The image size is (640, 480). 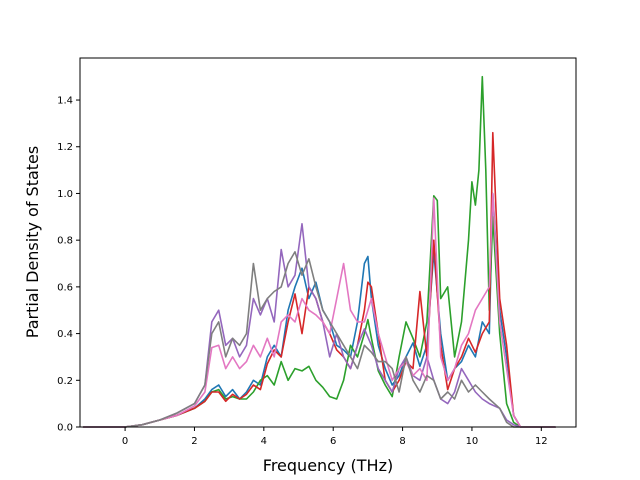 What do you see at coordinates (328, 465) in the screenshot?
I see `x-axis-label: Frequency (THz)` at bounding box center [328, 465].